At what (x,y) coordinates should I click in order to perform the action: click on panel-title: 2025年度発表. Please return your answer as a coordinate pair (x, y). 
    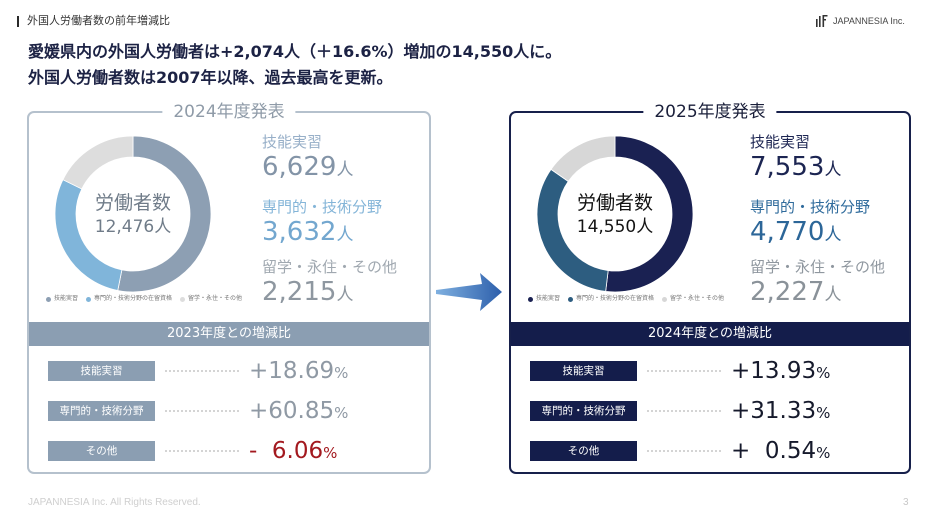
    Looking at the image, I should click on (710, 112).